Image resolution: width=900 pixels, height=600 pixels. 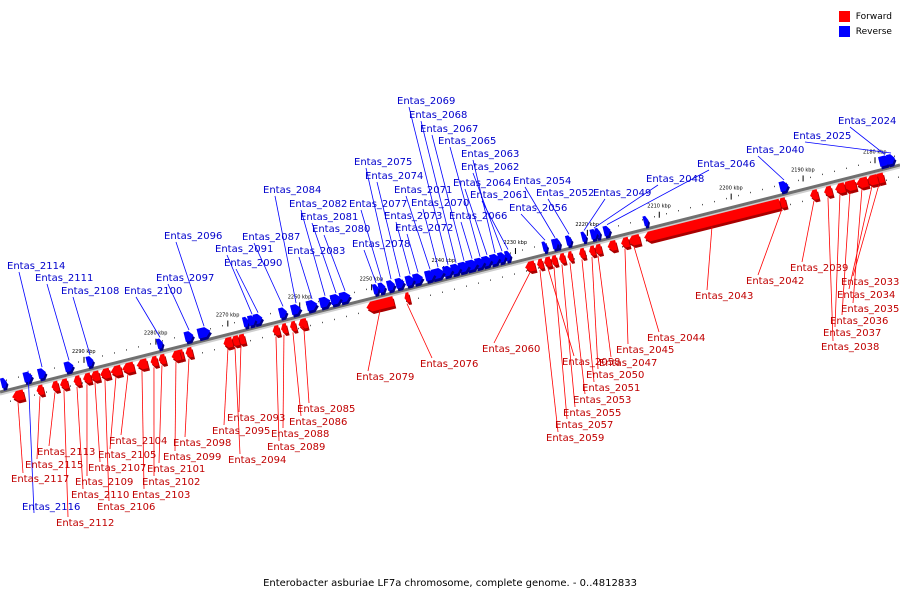 I want to click on gene-label: Entas_2098, so click(x=202, y=443).